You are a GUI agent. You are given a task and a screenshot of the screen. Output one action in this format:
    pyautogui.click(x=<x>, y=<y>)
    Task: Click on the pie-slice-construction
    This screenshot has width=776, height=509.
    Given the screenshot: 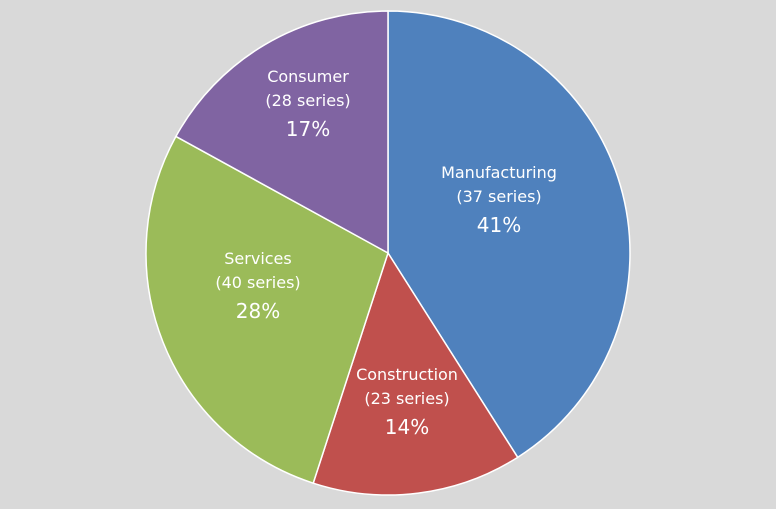 What is the action you would take?
    pyautogui.click(x=415, y=373)
    